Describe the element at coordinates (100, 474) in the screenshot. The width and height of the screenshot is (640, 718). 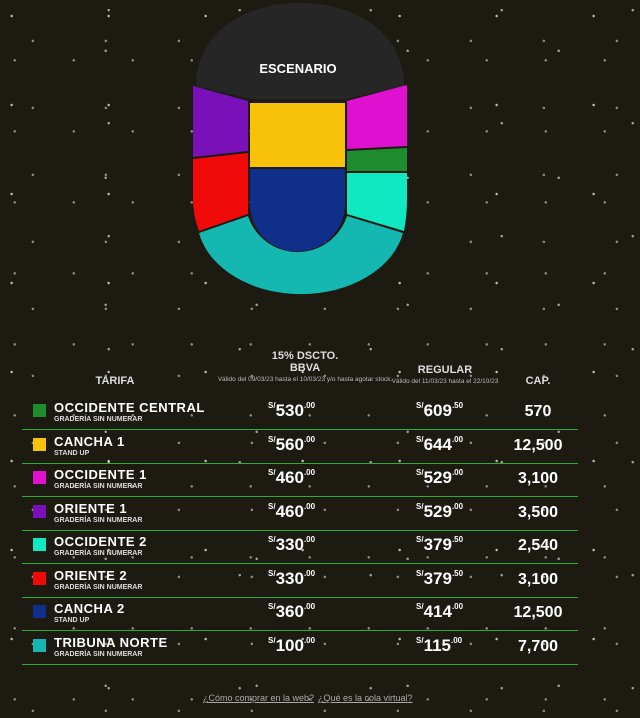
I see `zone-name: OCCIDENTE 1` at that location.